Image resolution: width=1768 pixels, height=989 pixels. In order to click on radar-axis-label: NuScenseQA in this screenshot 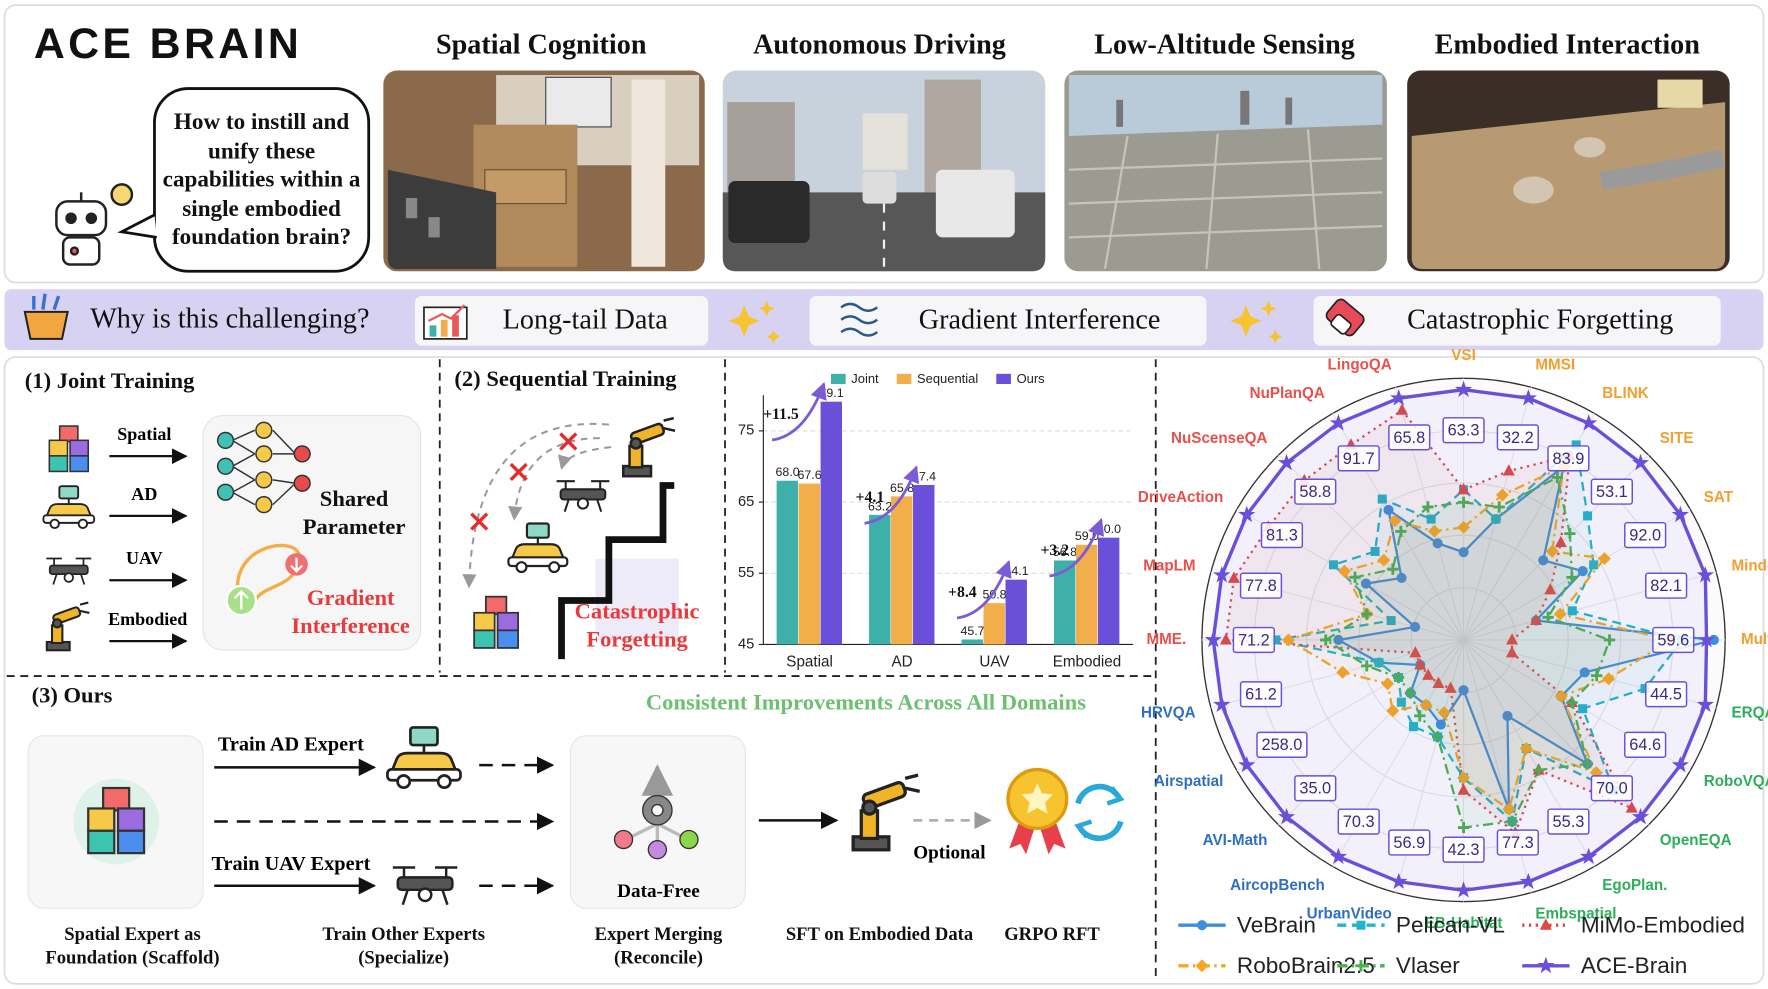, I will do `click(1219, 438)`.